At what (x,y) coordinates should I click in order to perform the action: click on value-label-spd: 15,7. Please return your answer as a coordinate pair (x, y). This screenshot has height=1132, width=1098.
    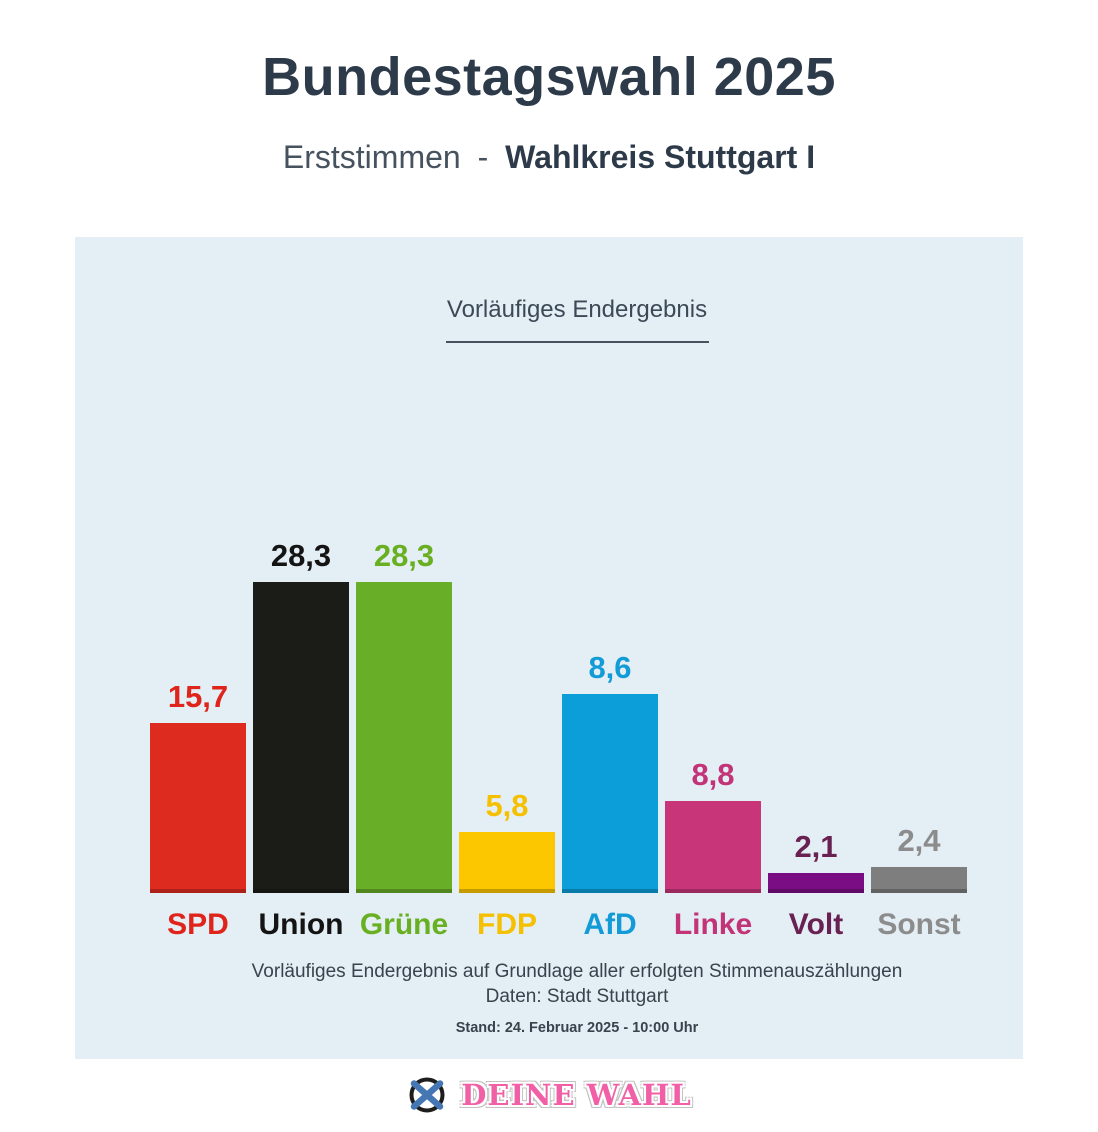
    Looking at the image, I should click on (198, 696).